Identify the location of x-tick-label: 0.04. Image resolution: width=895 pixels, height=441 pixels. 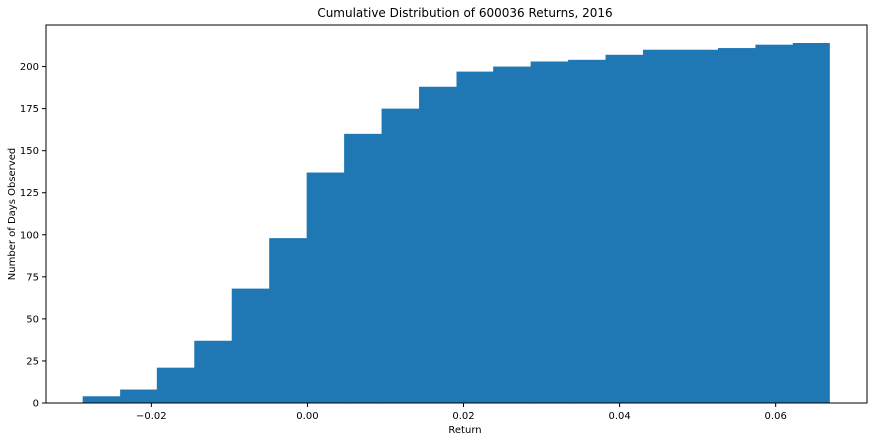
(619, 416).